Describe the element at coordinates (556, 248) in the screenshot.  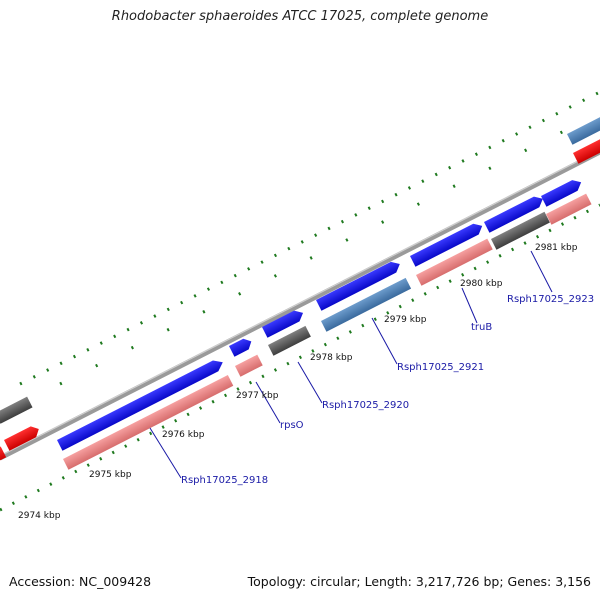
I see `kbp-label: 2981 kbp` at that location.